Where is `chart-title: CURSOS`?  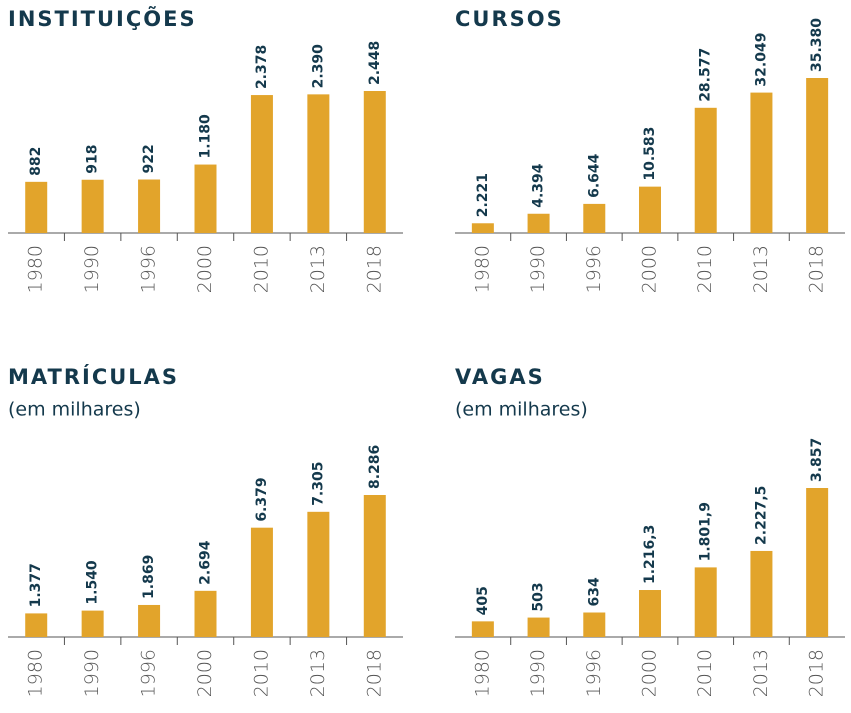
chart-title: CURSOS is located at coordinates (509, 19).